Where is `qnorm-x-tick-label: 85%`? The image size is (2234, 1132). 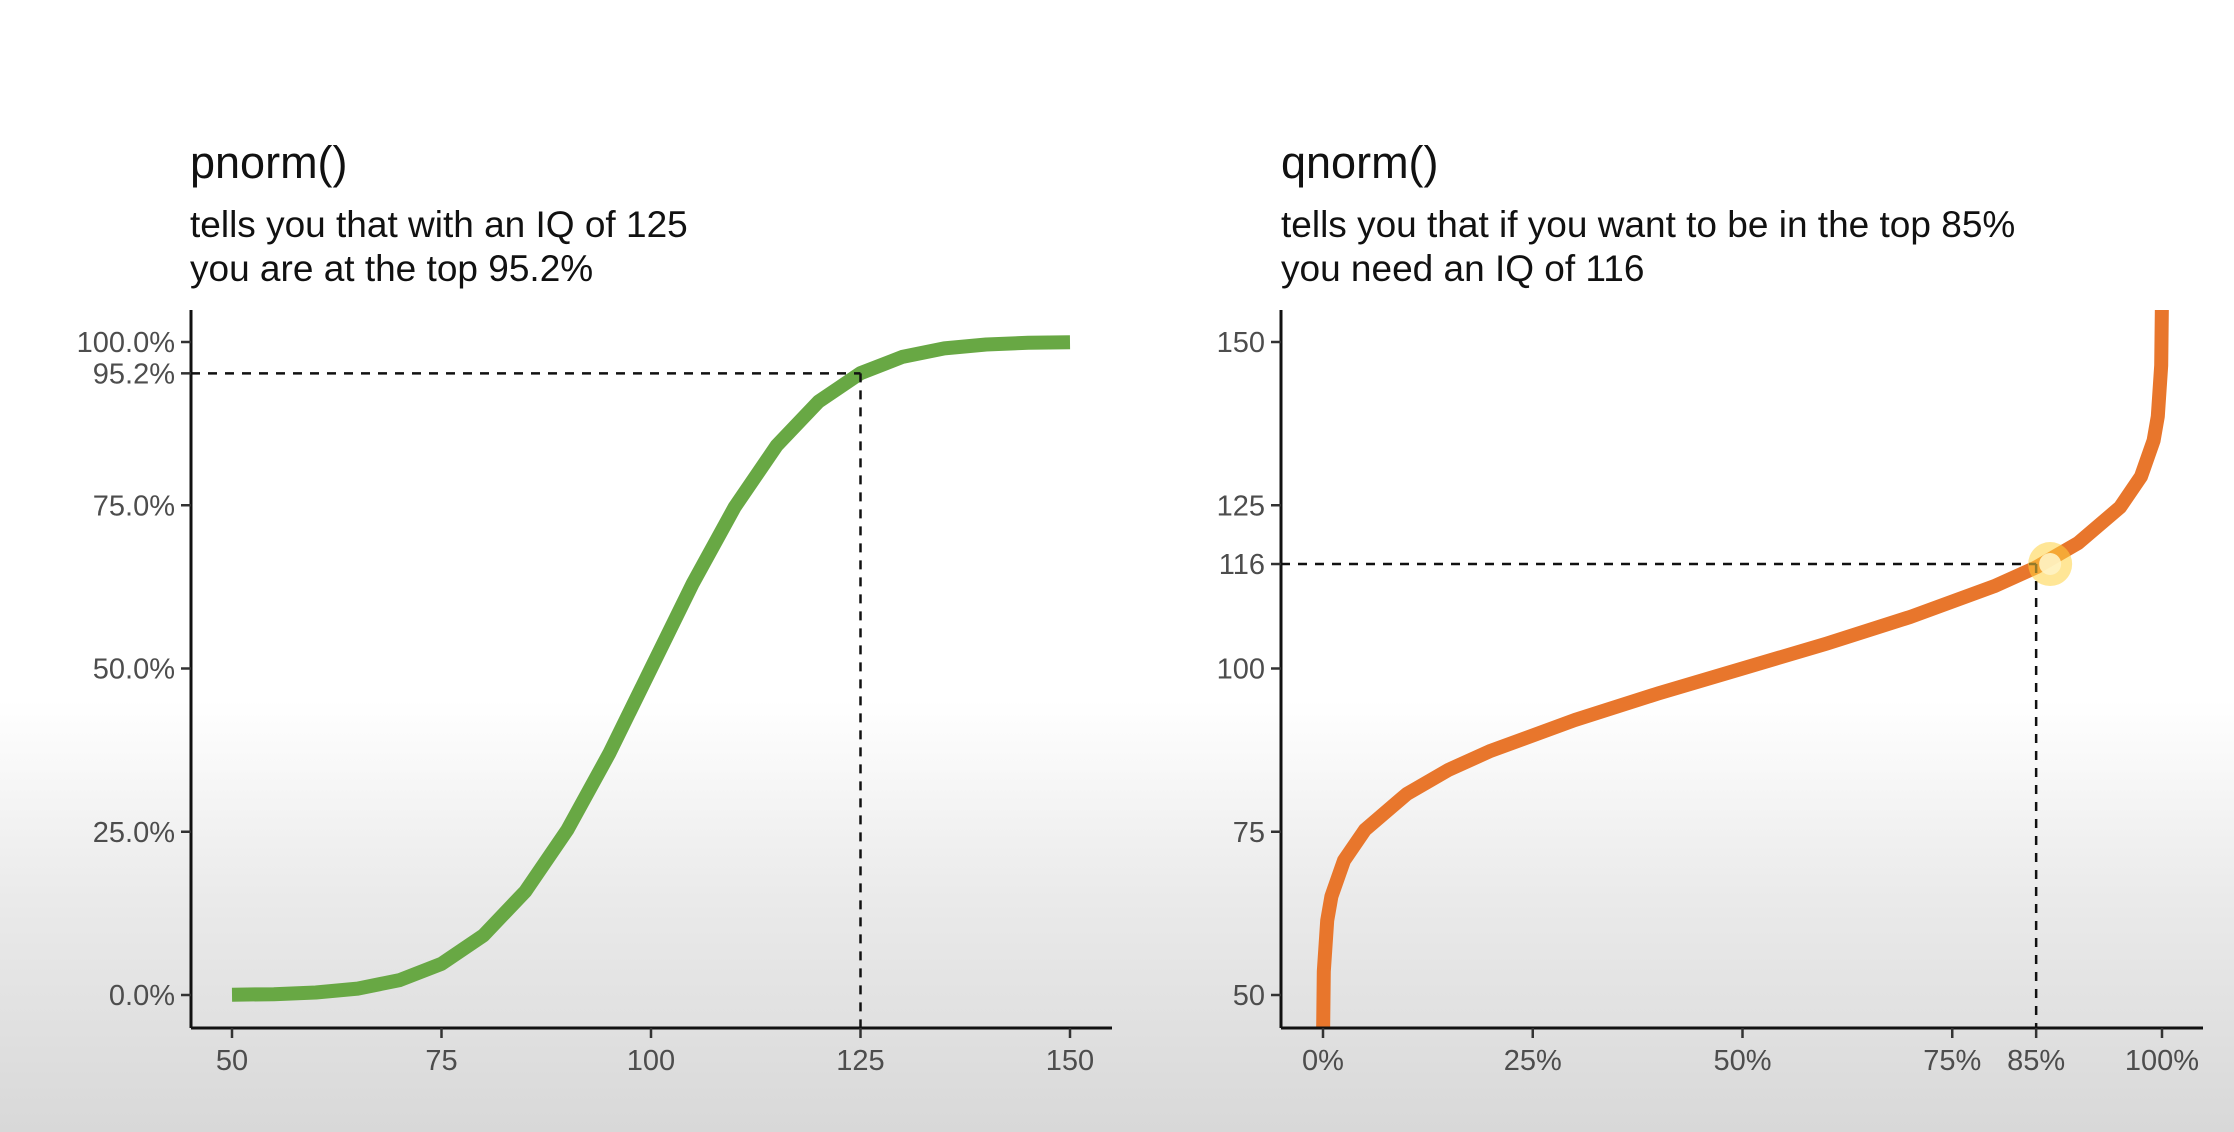
qnorm-x-tick-label: 85% is located at coordinates (2036, 1061).